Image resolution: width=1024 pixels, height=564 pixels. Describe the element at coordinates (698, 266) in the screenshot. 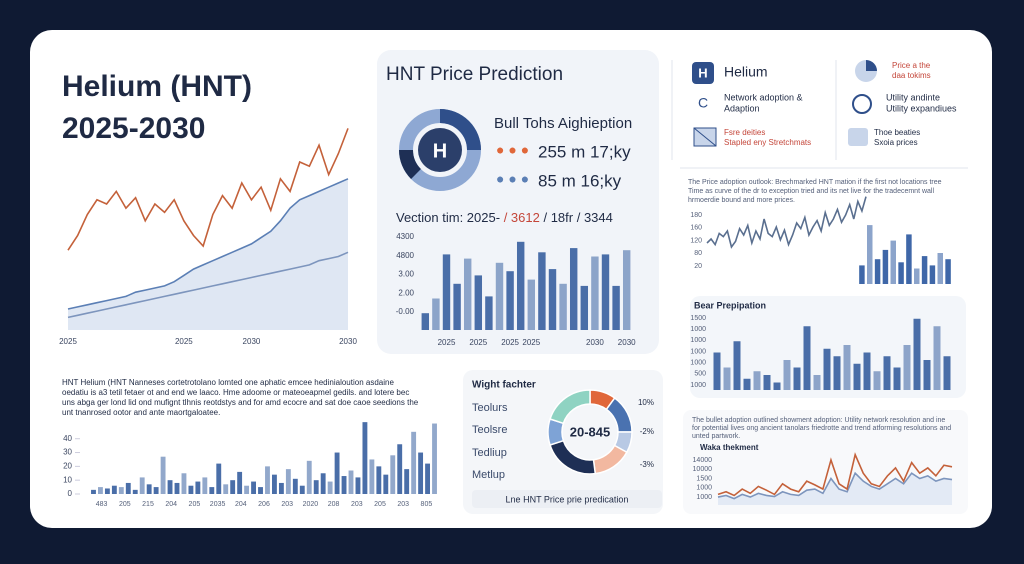

I see `y-axis-label: 20` at that location.